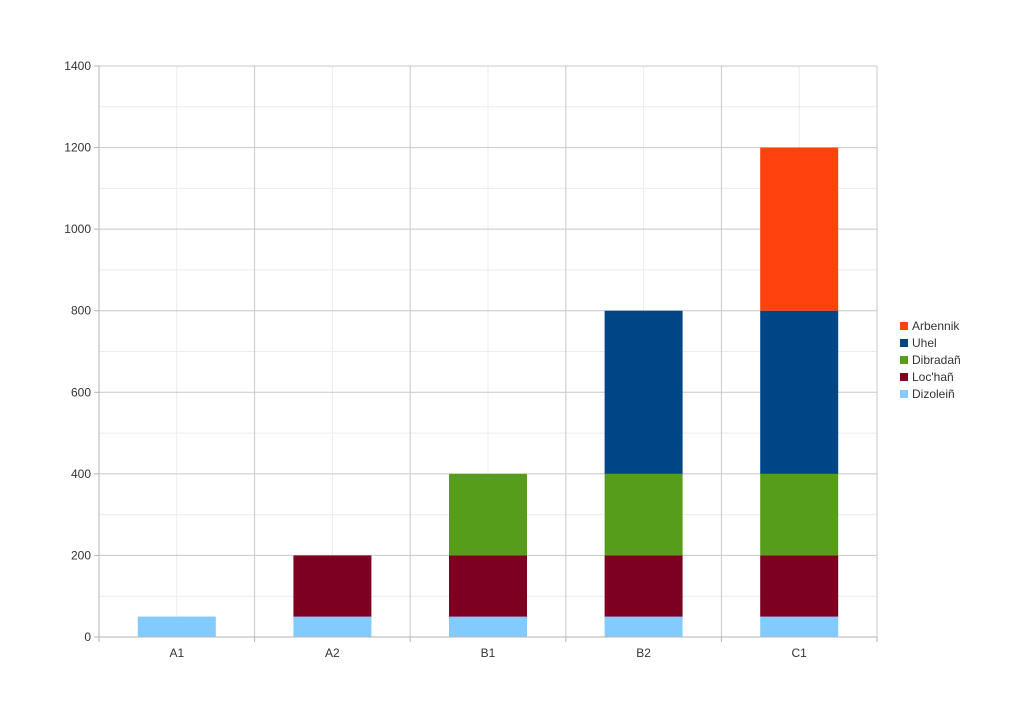 The height and width of the screenshot is (724, 1024). I want to click on x-tick-label: B2, so click(643, 653).